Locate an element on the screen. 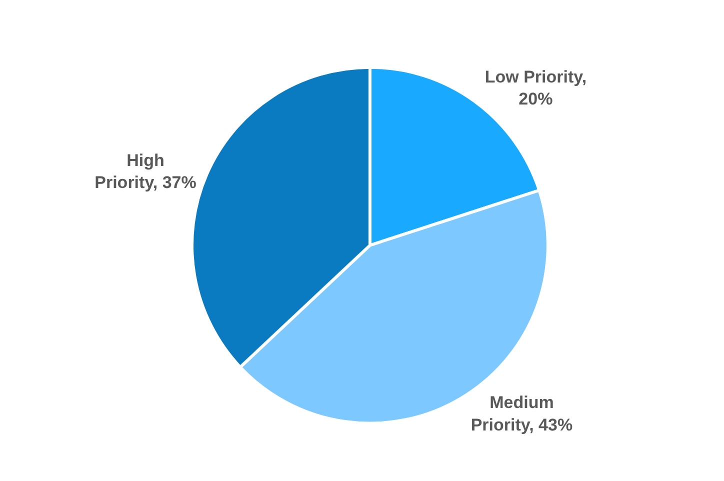 This screenshot has height=481, width=724. slice-label: Medium Priority, 43% is located at coordinates (521, 413).